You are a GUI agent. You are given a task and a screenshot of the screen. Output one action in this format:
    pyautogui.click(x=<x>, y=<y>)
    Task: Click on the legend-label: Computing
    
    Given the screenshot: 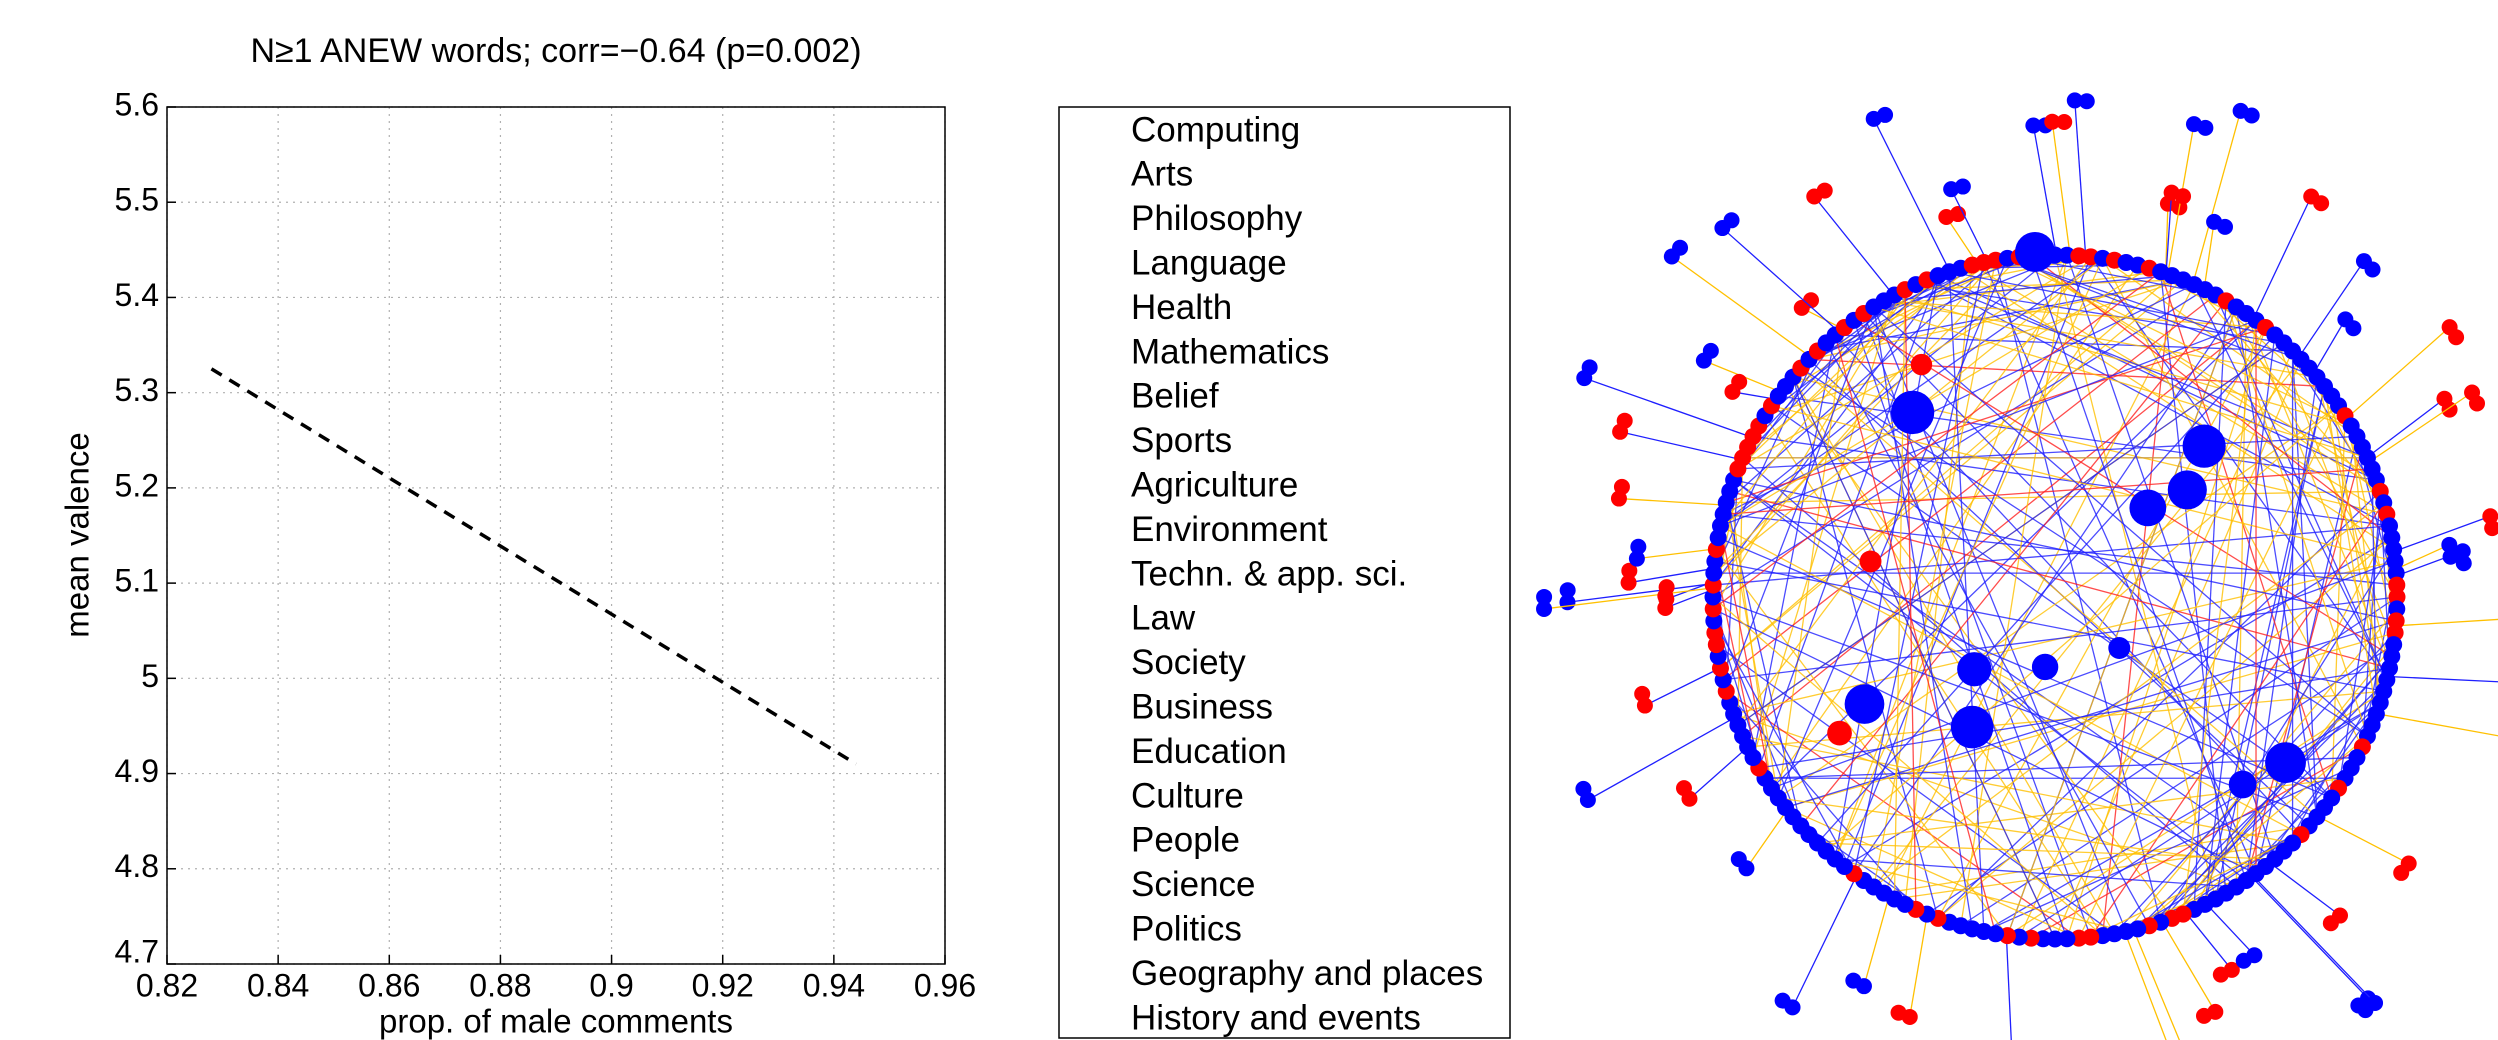 What is the action you would take?
    pyautogui.click(x=1215, y=129)
    